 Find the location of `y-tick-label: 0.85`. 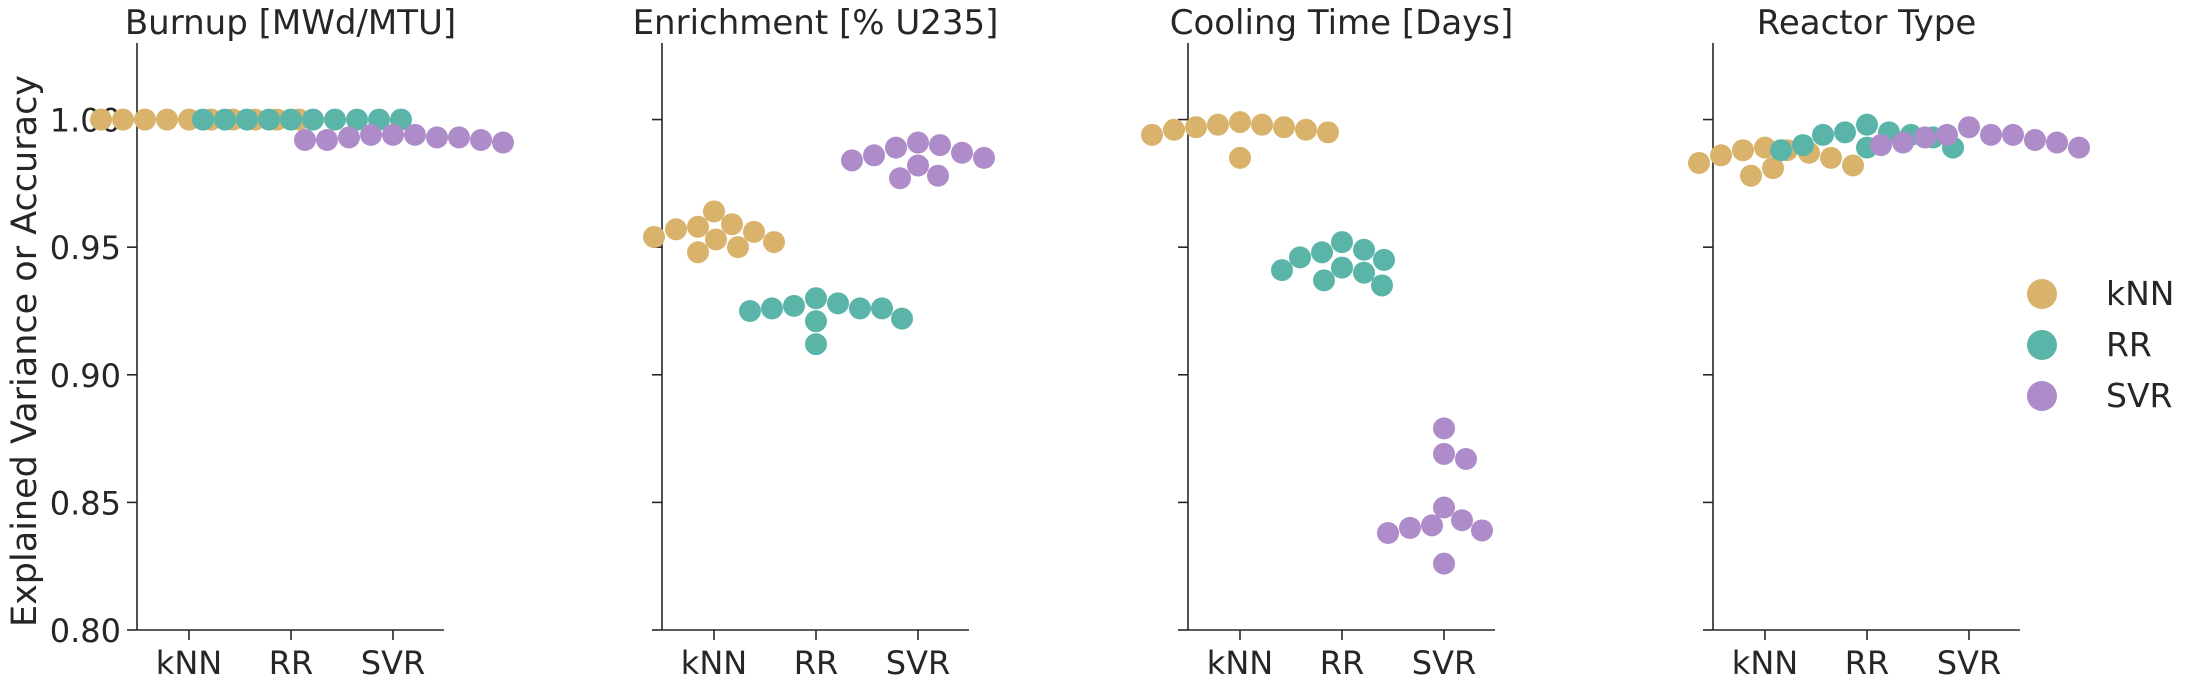

y-tick-label: 0.85 is located at coordinates (85, 503).